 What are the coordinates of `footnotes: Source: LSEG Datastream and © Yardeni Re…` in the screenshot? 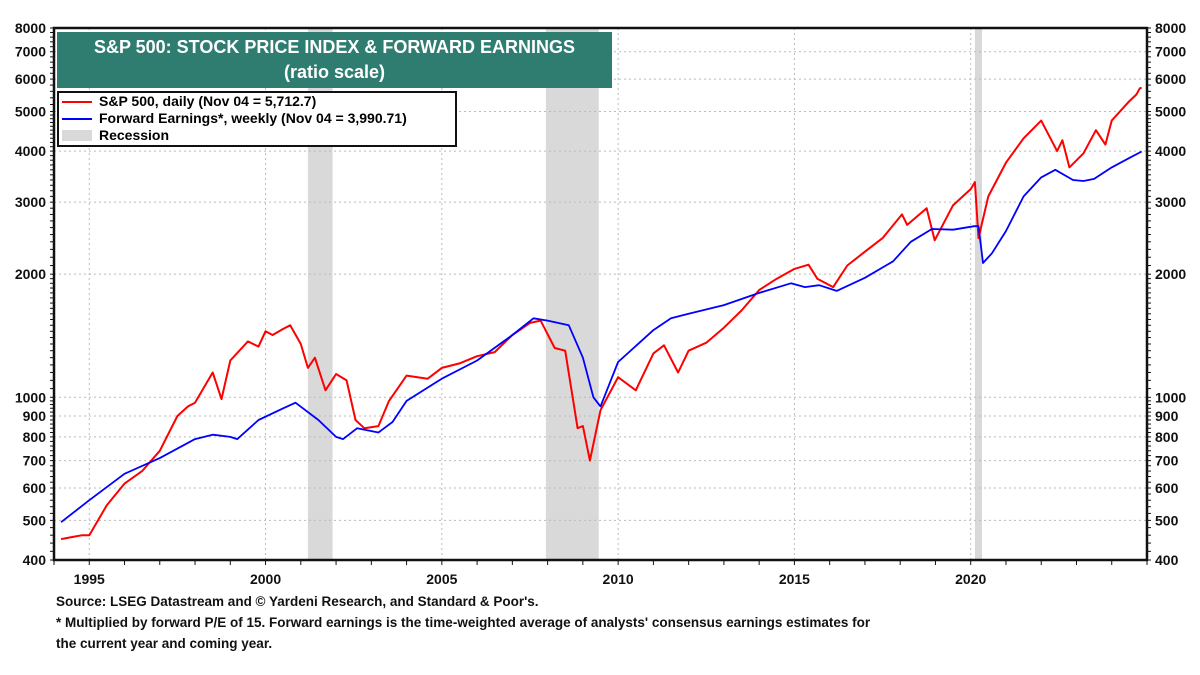 It's located at (463, 622).